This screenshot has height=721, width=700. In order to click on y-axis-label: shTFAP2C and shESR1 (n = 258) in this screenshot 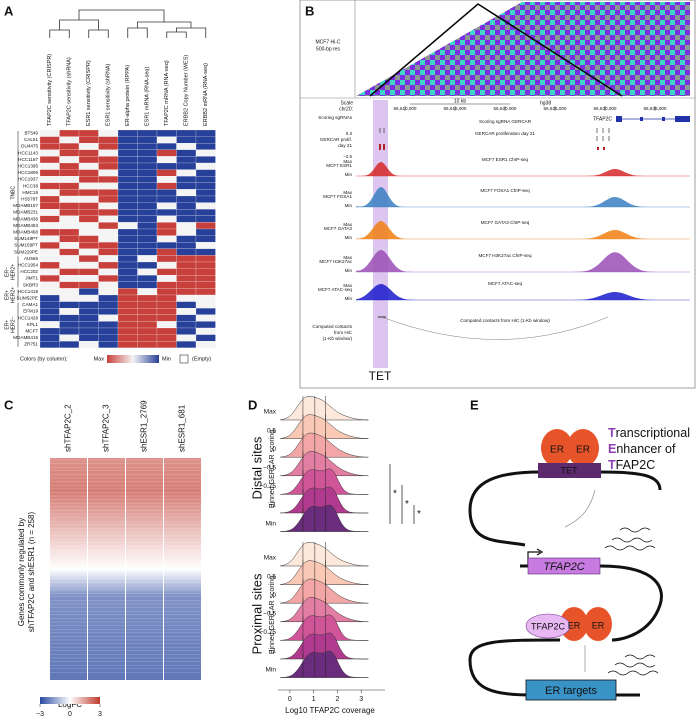, I will do `click(31, 572)`.